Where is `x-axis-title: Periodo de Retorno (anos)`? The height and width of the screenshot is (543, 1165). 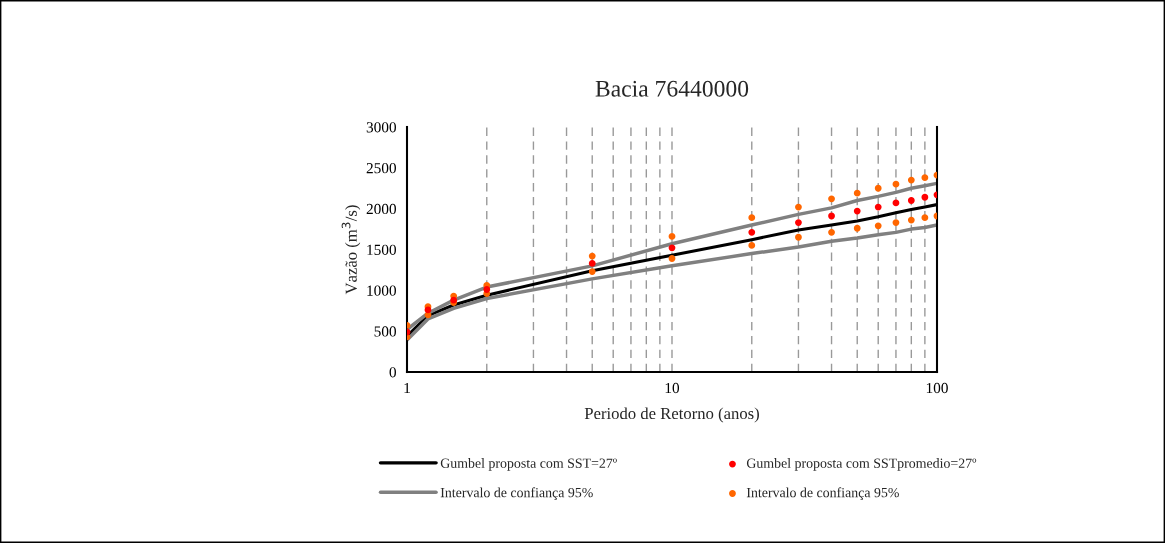 x-axis-title: Periodo de Retorno (anos) is located at coordinates (671, 415).